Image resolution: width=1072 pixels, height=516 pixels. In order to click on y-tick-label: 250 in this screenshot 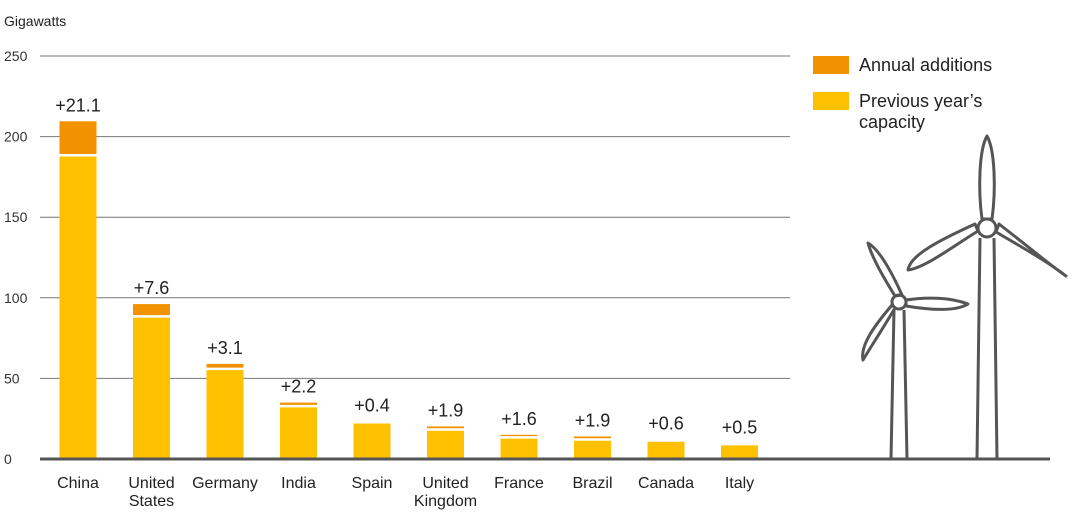, I will do `click(16, 56)`.